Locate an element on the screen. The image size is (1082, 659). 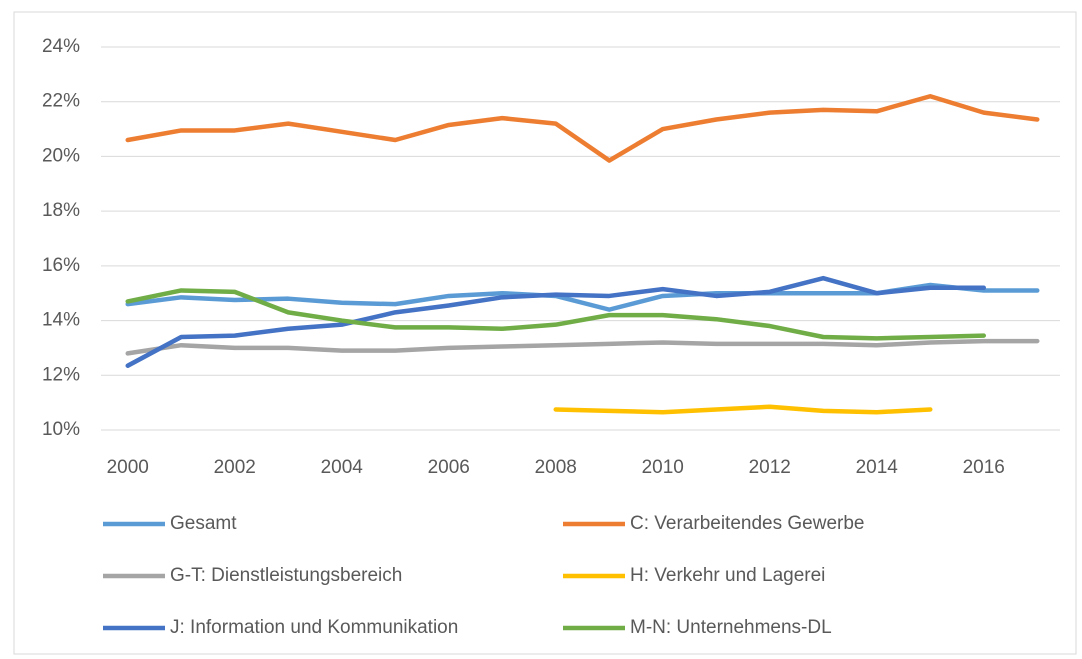
x-tick-label: 2010 is located at coordinates (663, 467).